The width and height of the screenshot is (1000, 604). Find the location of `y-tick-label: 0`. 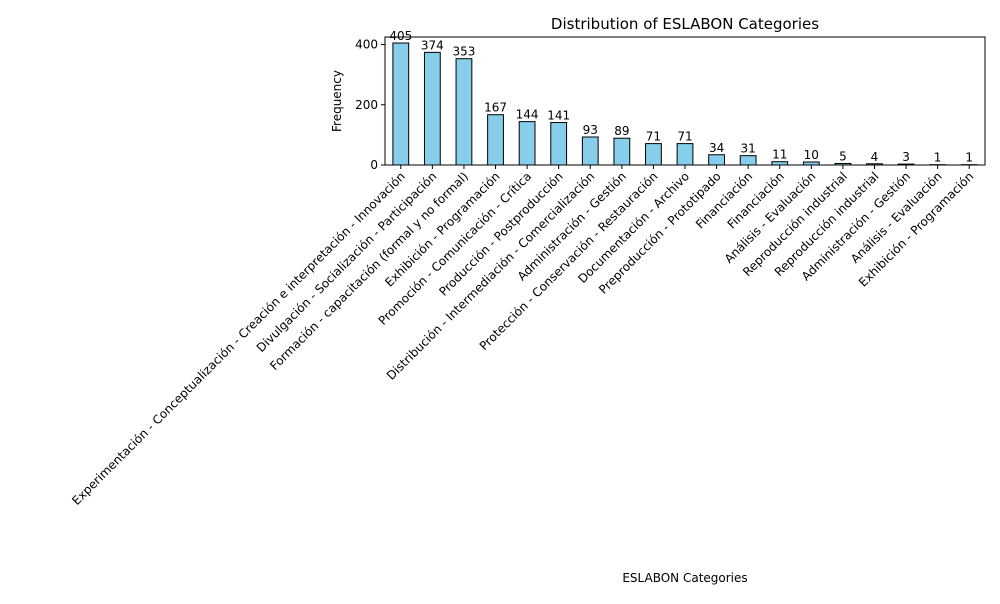

y-tick-label: 0 is located at coordinates (374, 165).